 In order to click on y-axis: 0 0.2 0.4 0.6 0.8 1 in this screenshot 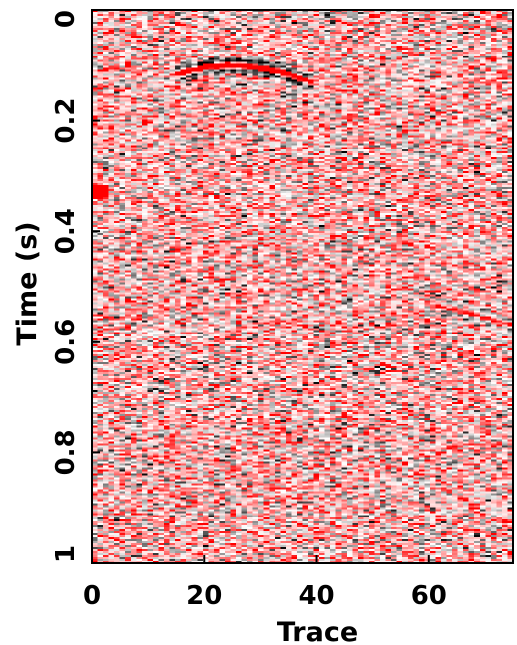, I will do `click(75, 286)`.